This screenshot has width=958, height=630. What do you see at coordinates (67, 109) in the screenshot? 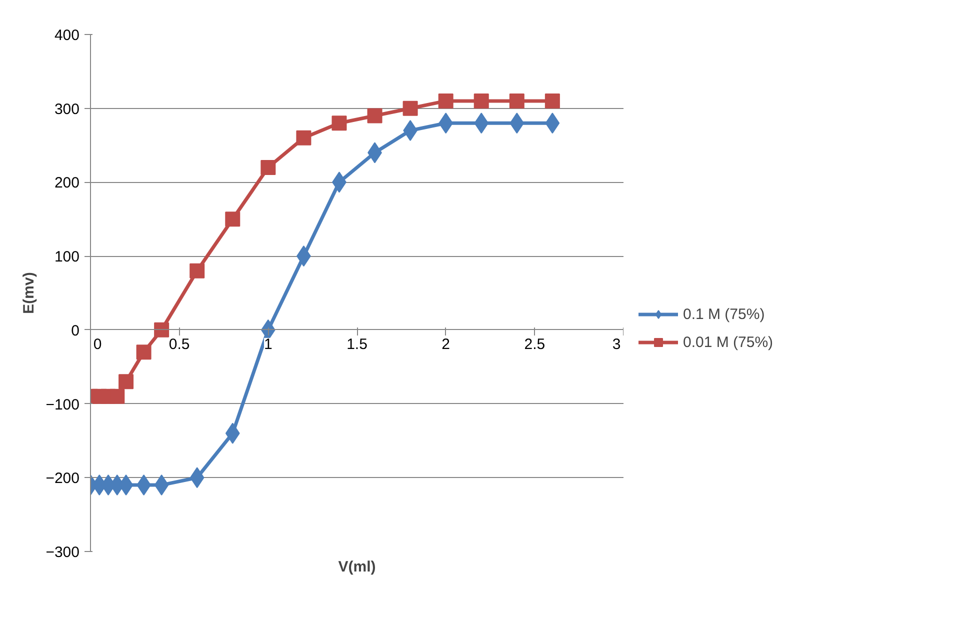
I see `y-tick-label: 300` at bounding box center [67, 109].